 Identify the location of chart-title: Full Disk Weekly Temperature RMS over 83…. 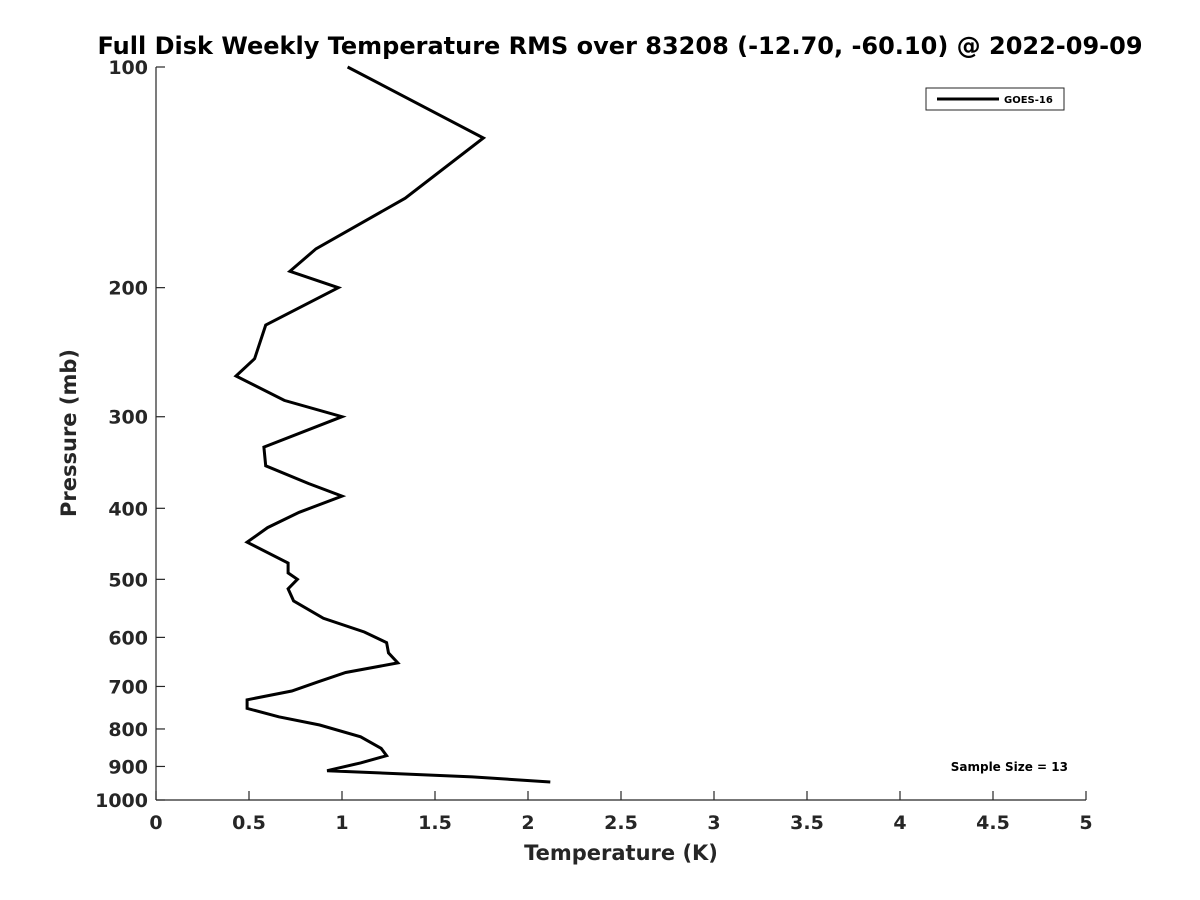
(619, 46).